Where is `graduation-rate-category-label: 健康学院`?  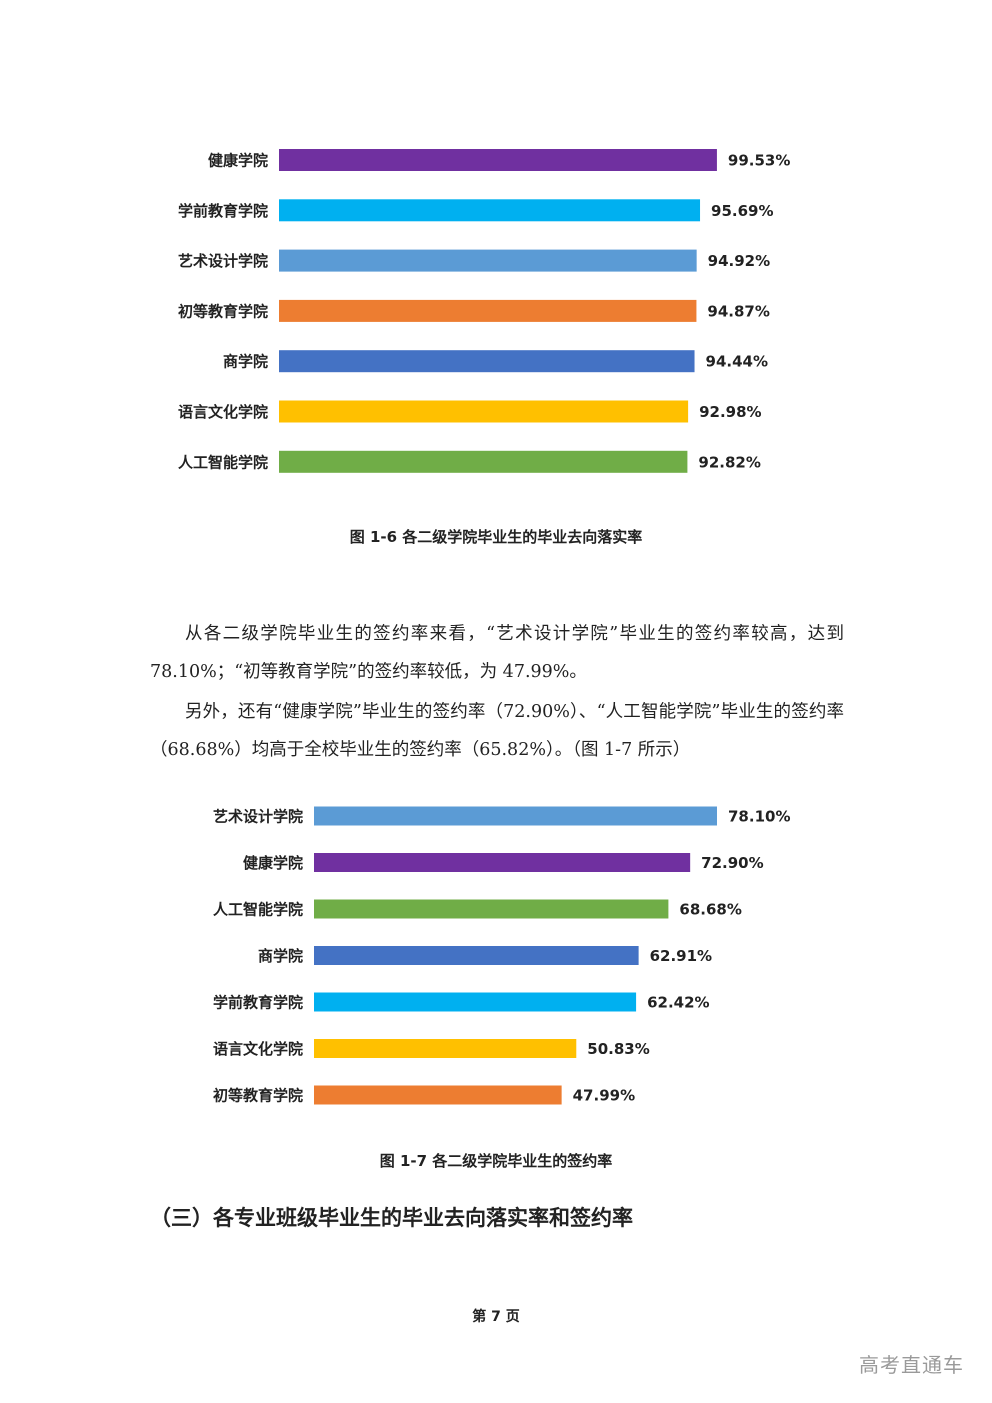 graduation-rate-category-label: 健康学院 is located at coordinates (238, 161).